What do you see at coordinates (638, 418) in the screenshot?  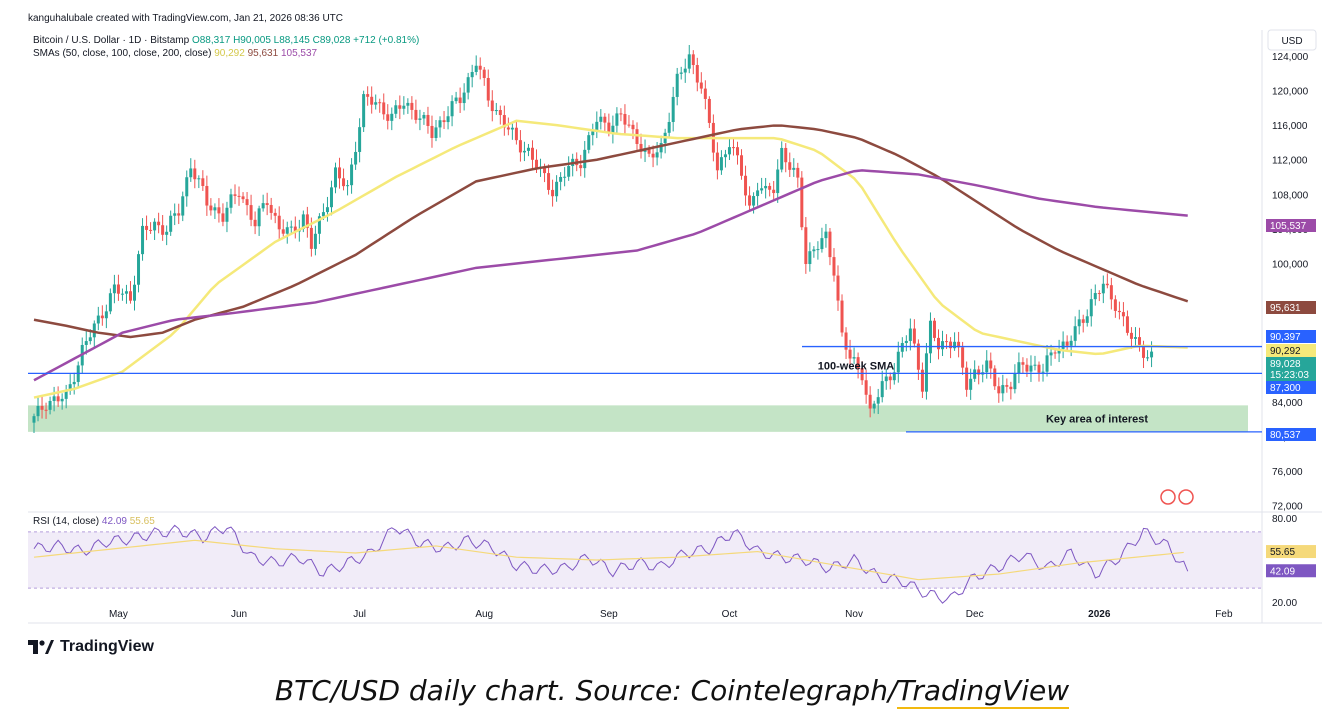 I see `key-area-zone` at bounding box center [638, 418].